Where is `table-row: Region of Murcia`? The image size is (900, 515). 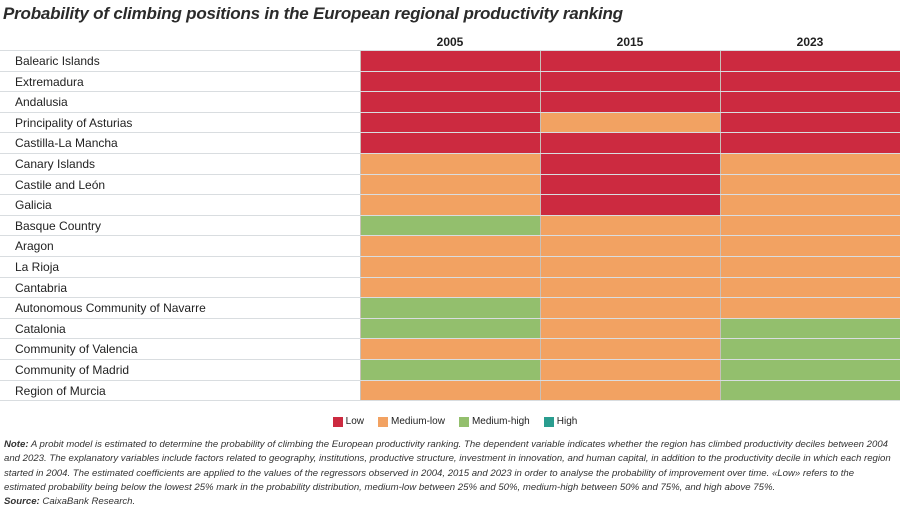
table-row: Region of Murcia is located at coordinates (450, 391).